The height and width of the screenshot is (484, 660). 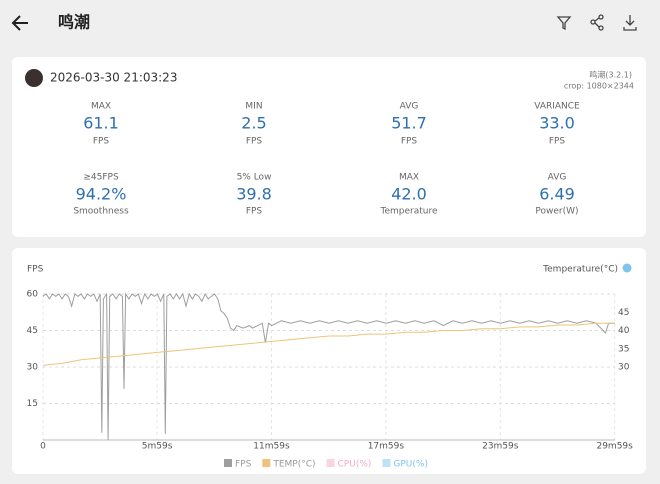 I want to click on download-icon, so click(x=630, y=23).